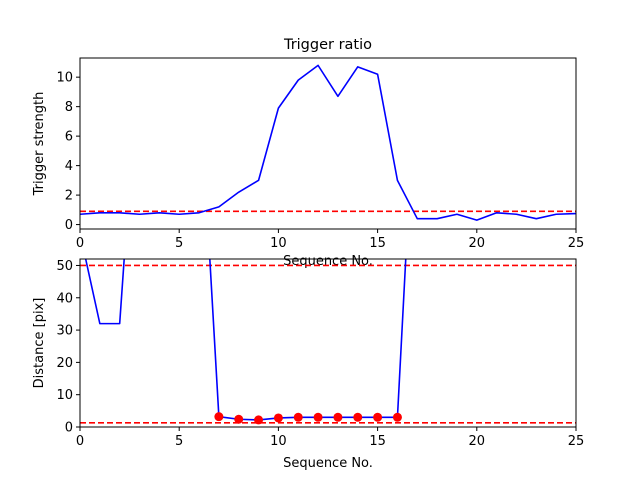 This screenshot has width=640, height=480. Describe the element at coordinates (327, 45) in the screenshot. I see `chart-title: Trigger ratio` at that location.